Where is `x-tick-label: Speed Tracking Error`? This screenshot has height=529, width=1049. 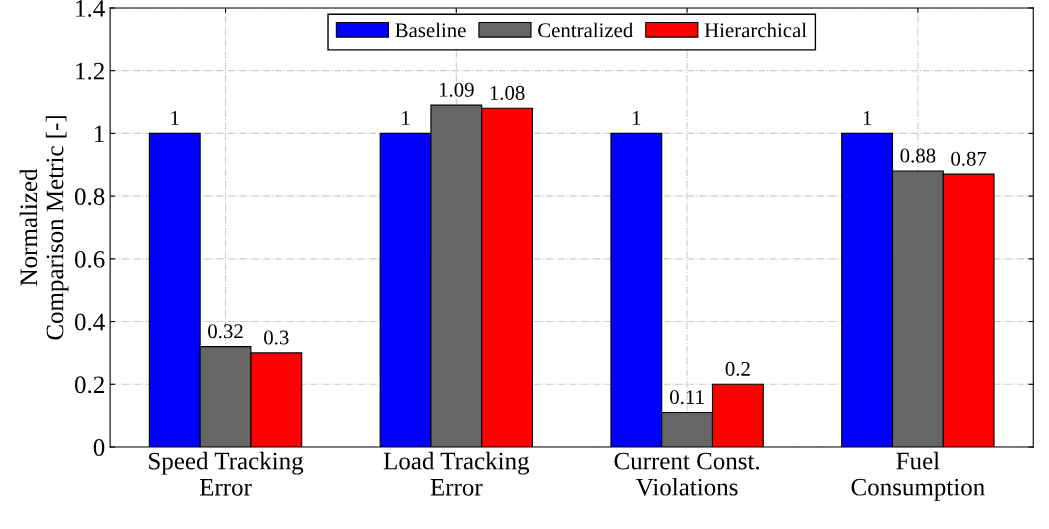 x-tick-label: Speed Tracking Error is located at coordinates (226, 473).